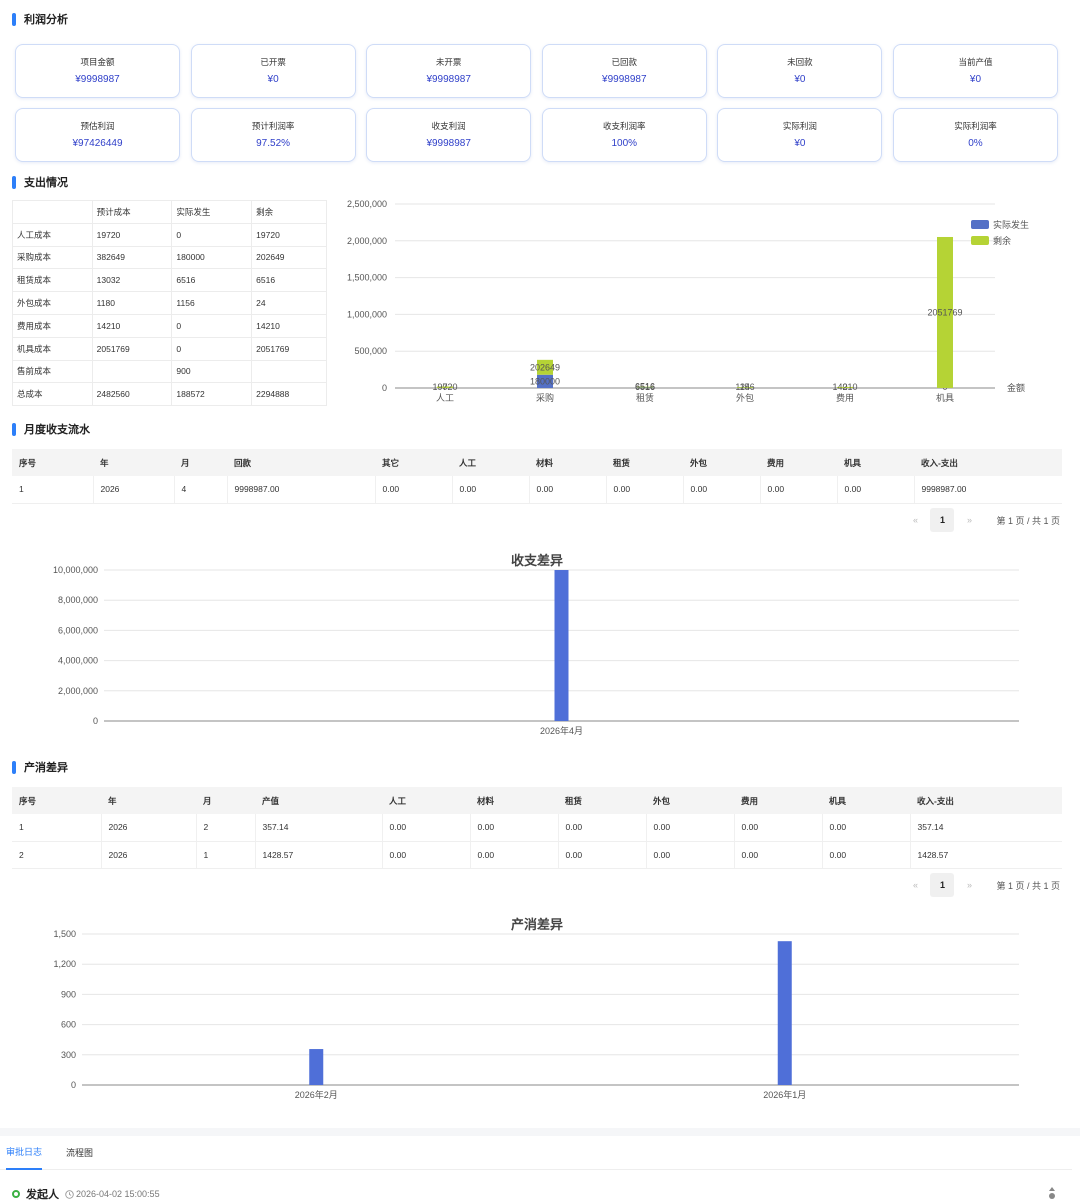  Describe the element at coordinates (97, 135) in the screenshot. I see `profit-card: 预估利润 ¥97426449` at that location.